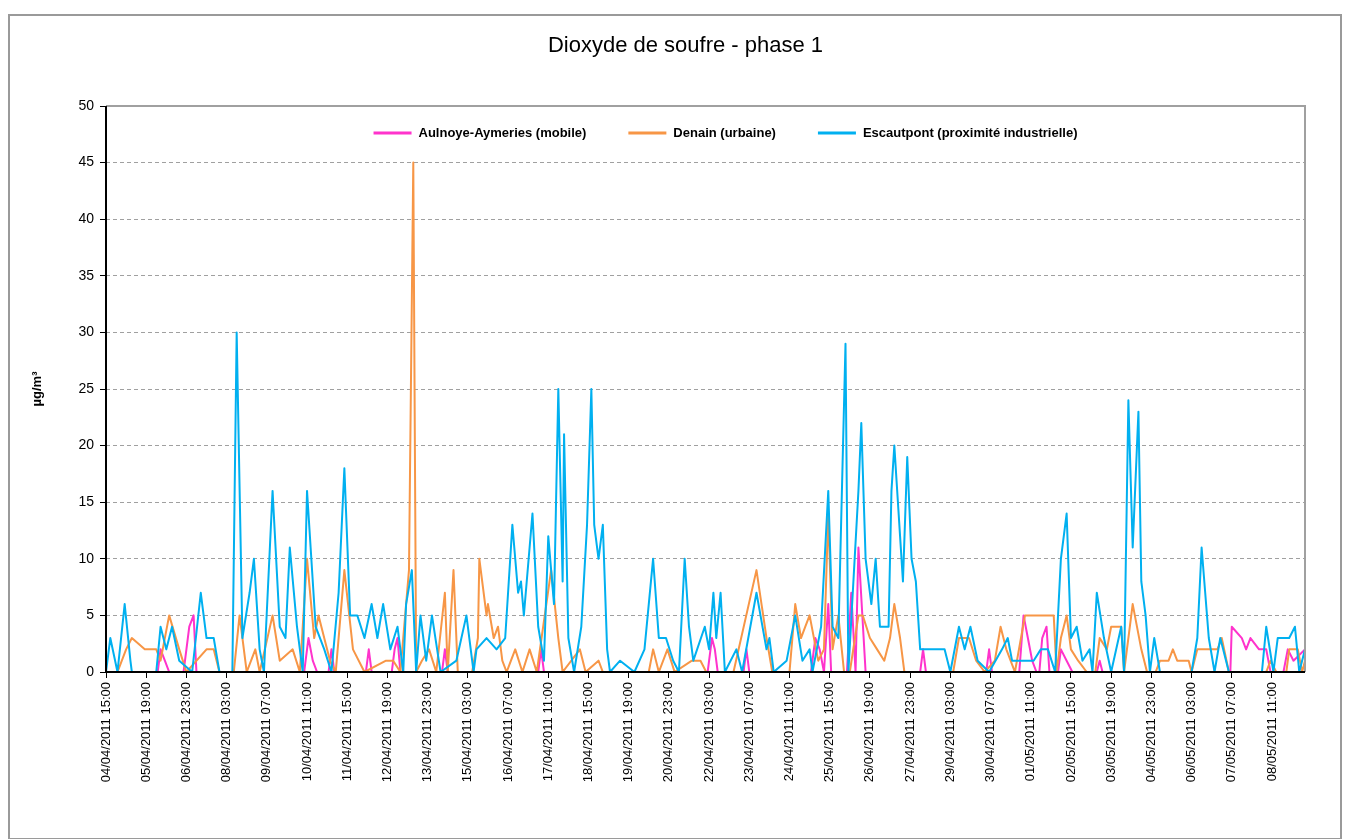 The height and width of the screenshot is (839, 1346). What do you see at coordinates (668, 732) in the screenshot?
I see `x-tick-label: 20/04/2011 23:00` at bounding box center [668, 732].